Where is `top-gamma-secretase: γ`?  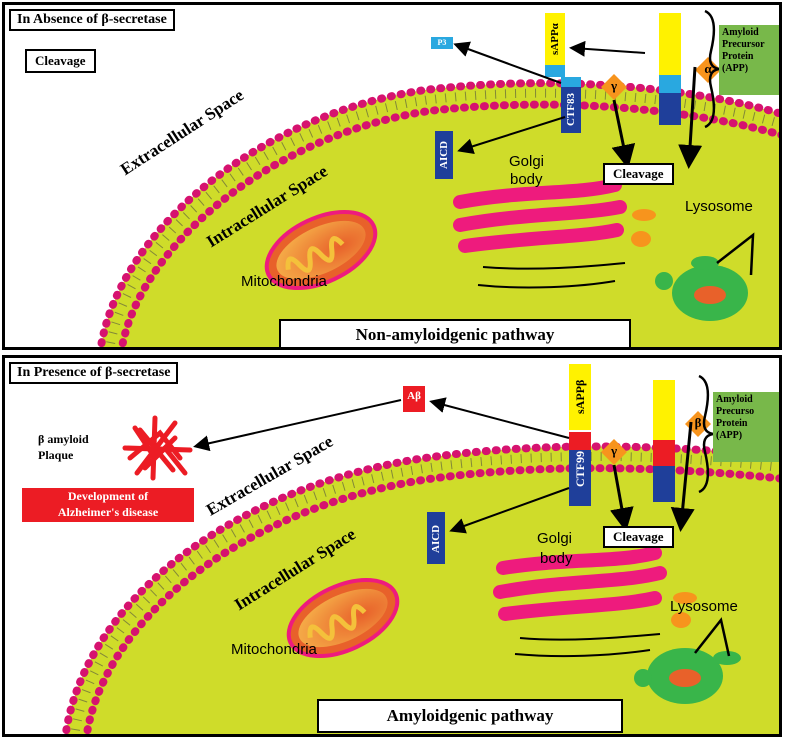 top-gamma-secretase: γ is located at coordinates (614, 85).